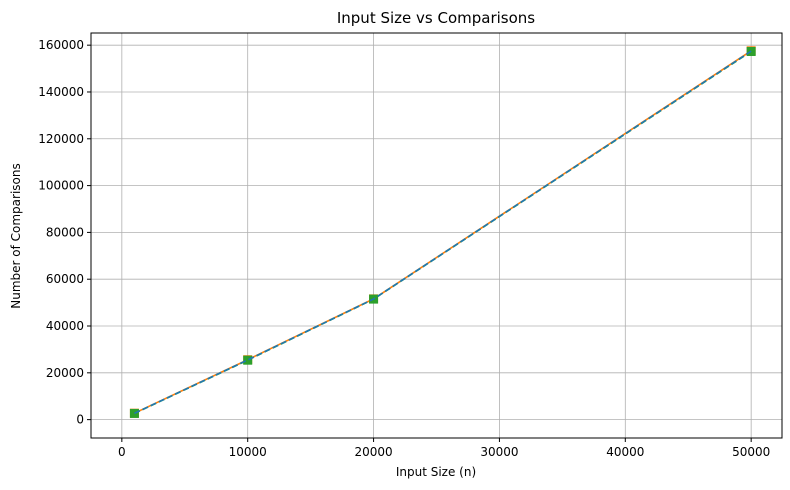 The image size is (790, 490). I want to click on x-tick-label: 50000, so click(751, 452).